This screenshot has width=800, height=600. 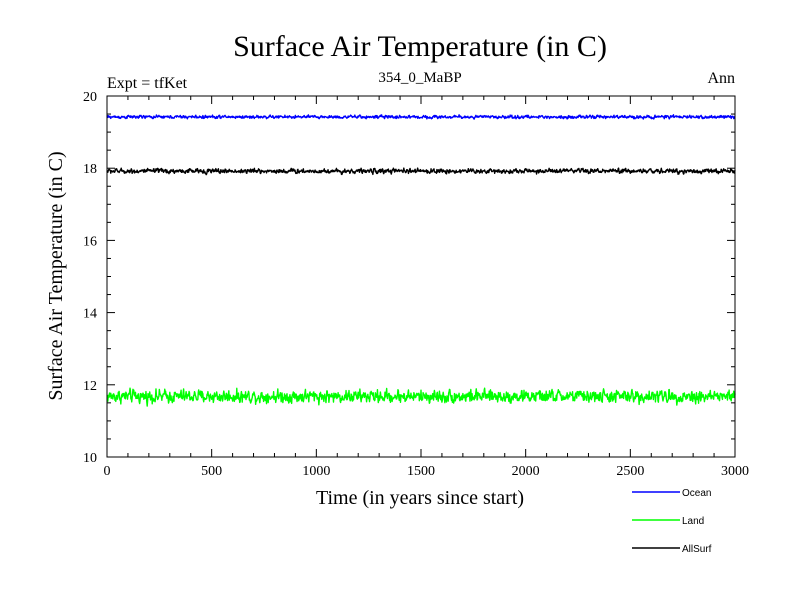 What do you see at coordinates (630, 471) in the screenshot?
I see `x-tick-label: 2500` at bounding box center [630, 471].